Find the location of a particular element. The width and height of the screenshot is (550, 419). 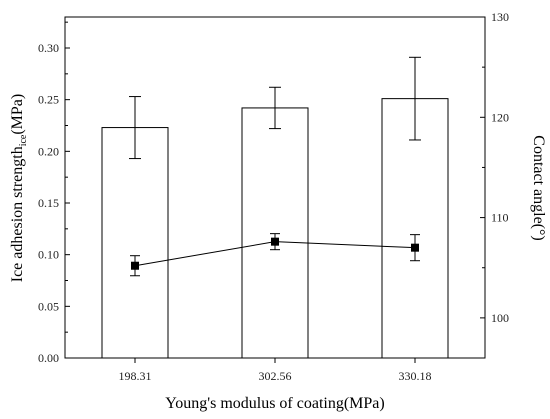

right-axis-tick-label: 120 is located at coordinates (500, 117).